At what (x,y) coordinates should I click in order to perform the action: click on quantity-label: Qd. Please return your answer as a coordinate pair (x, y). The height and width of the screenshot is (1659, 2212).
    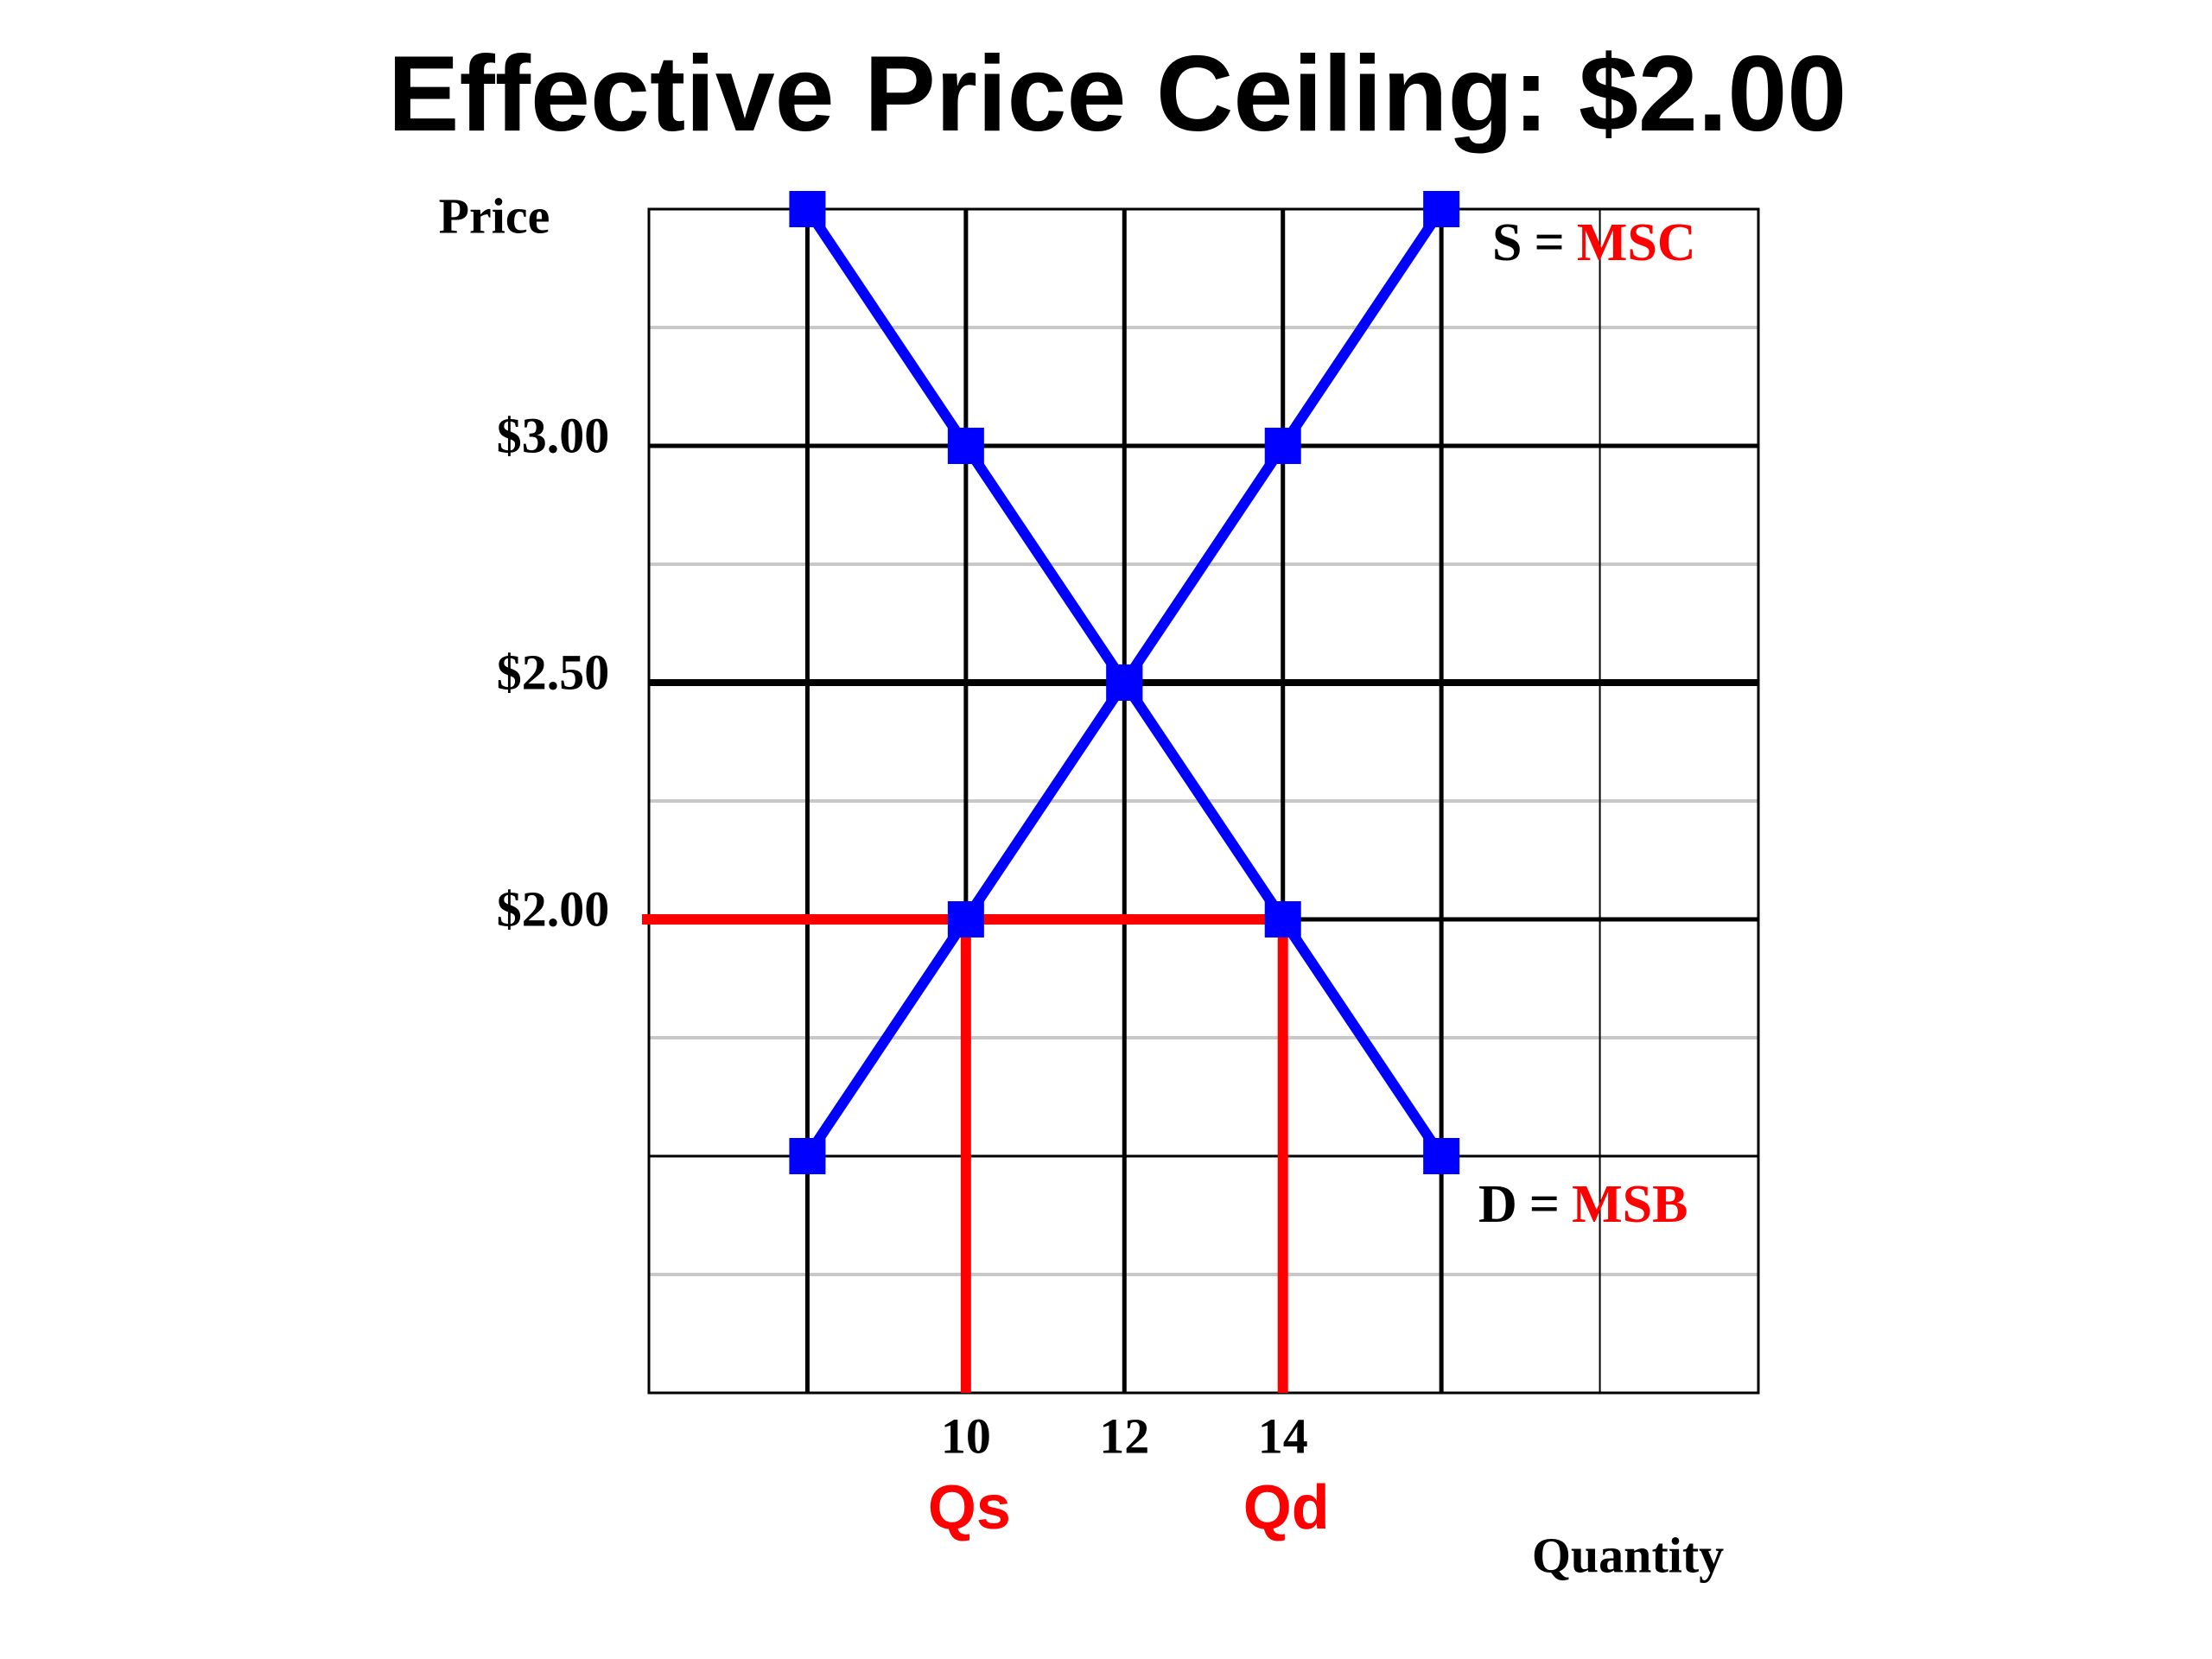
    Looking at the image, I should click on (1286, 1507).